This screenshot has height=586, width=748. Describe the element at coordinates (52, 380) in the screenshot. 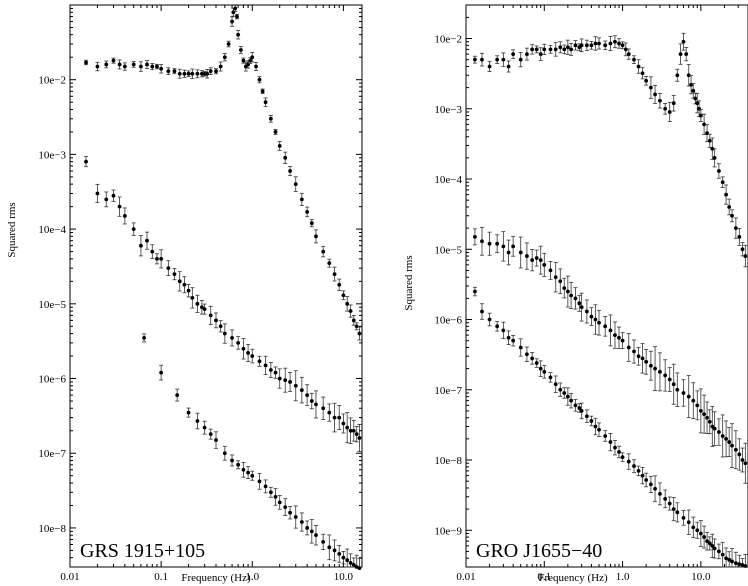

I see `y-tick-label: 10e−6` at that location.